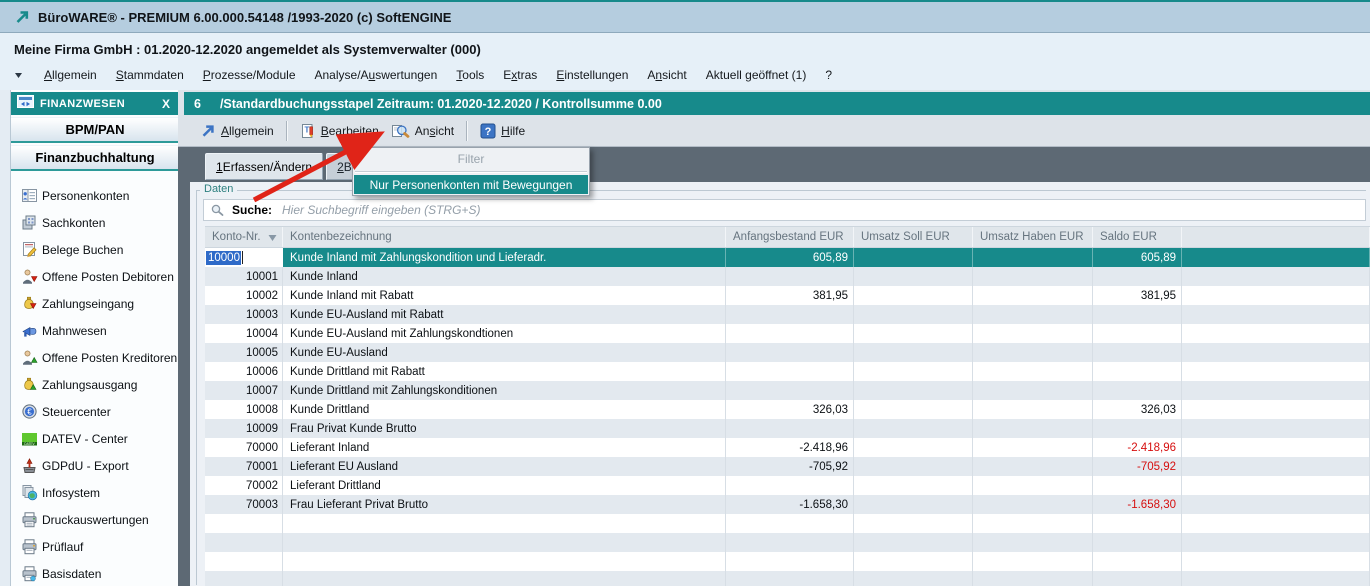 The width and height of the screenshot is (1370, 586). I want to click on sidebar-item-gdpdu-export: GDPdU - Export, so click(95, 465).